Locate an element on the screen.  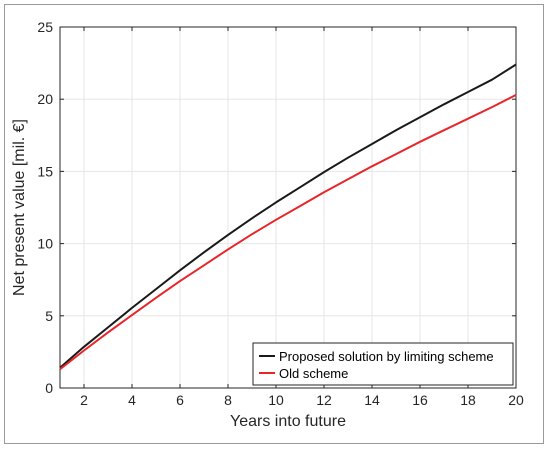
x-tick-label: 6 is located at coordinates (180, 400).